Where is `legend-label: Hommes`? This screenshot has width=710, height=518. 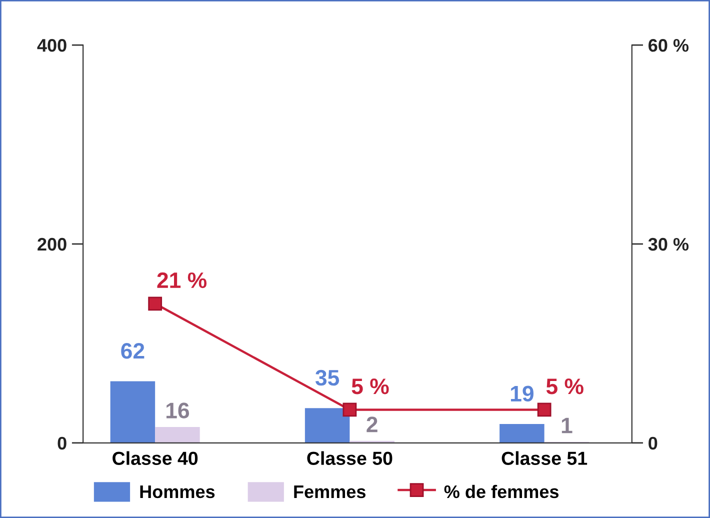
legend-label: Hommes is located at coordinates (177, 492).